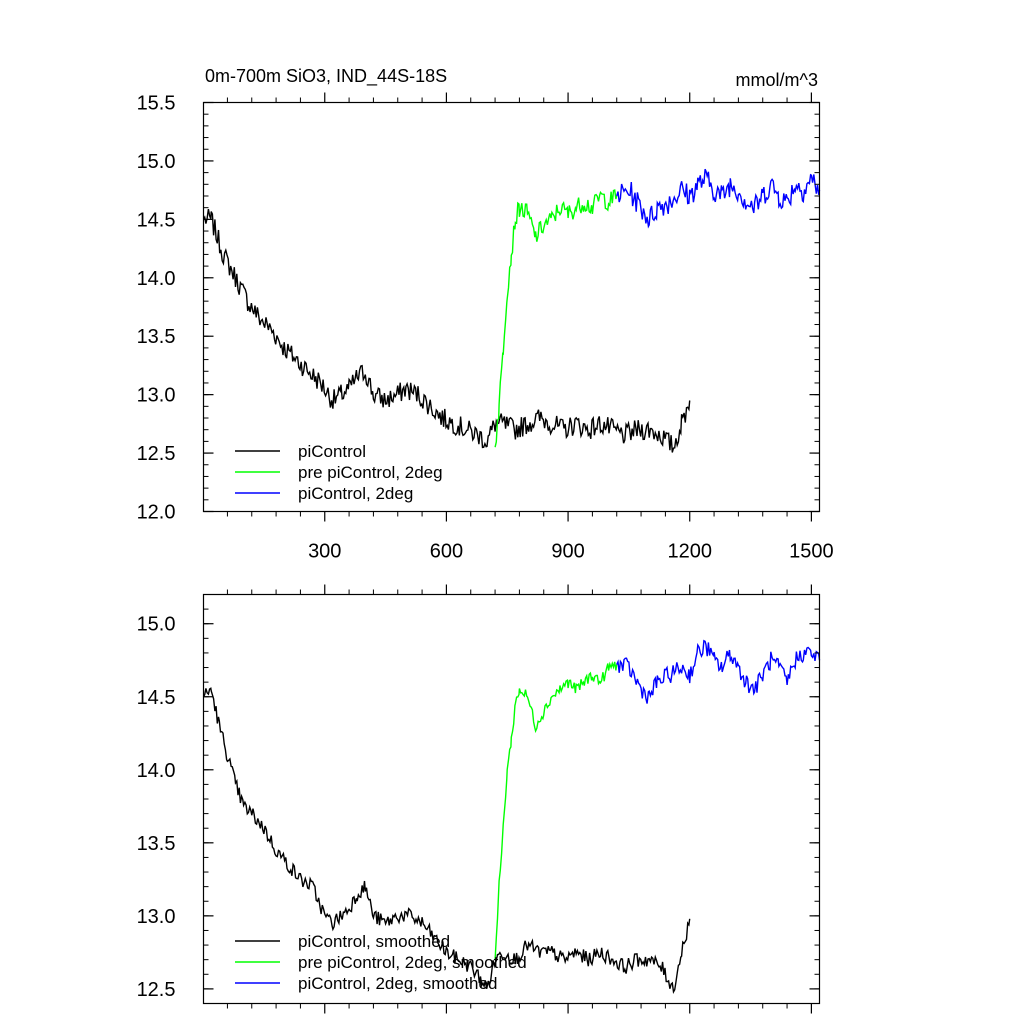 The width and height of the screenshot is (1024, 1024). What do you see at coordinates (332, 451) in the screenshot?
I see `top-legend-label-1: piControl` at bounding box center [332, 451].